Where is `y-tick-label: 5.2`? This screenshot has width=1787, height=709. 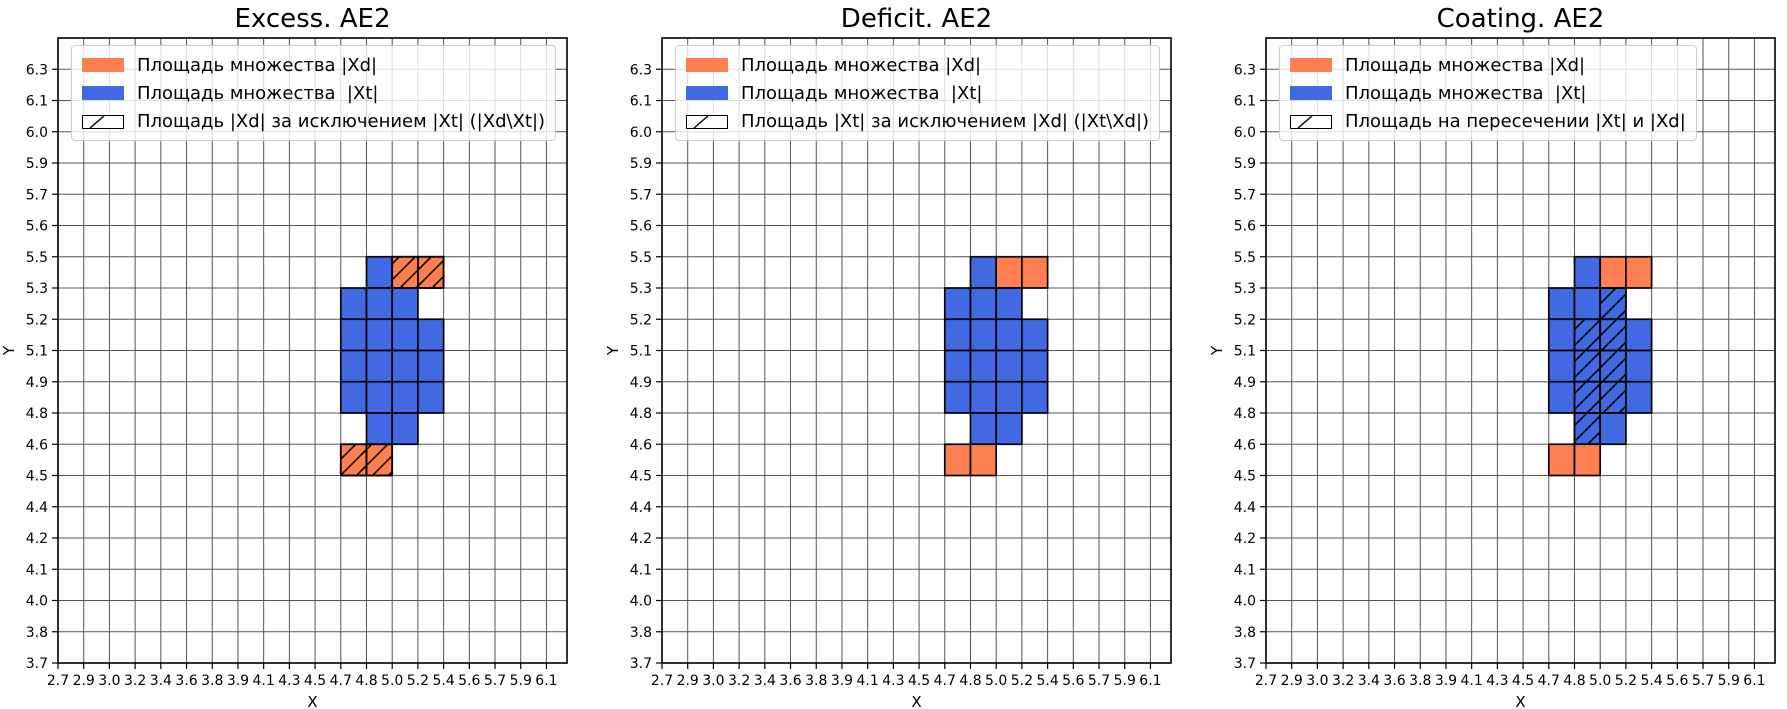
y-tick-label: 5.2 is located at coordinates (37, 320).